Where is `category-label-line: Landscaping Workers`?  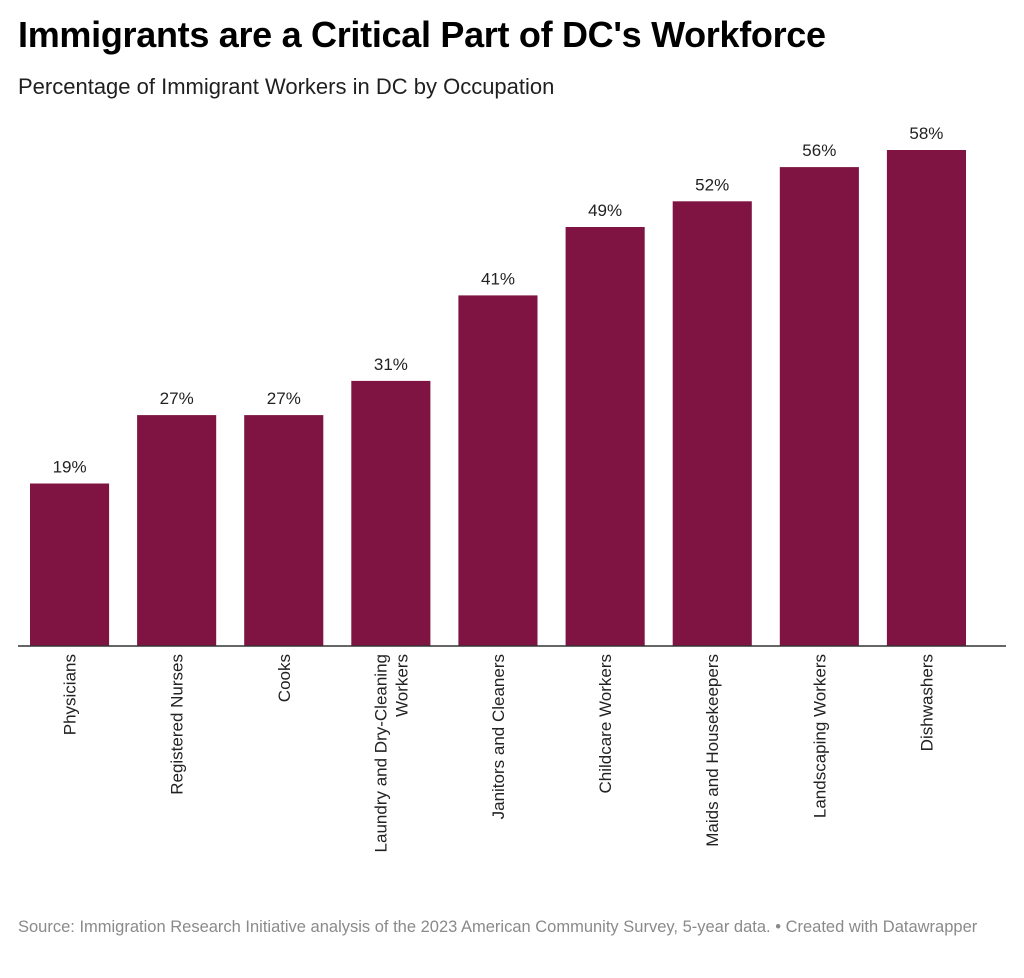 category-label-line: Landscaping Workers is located at coordinates (819, 736).